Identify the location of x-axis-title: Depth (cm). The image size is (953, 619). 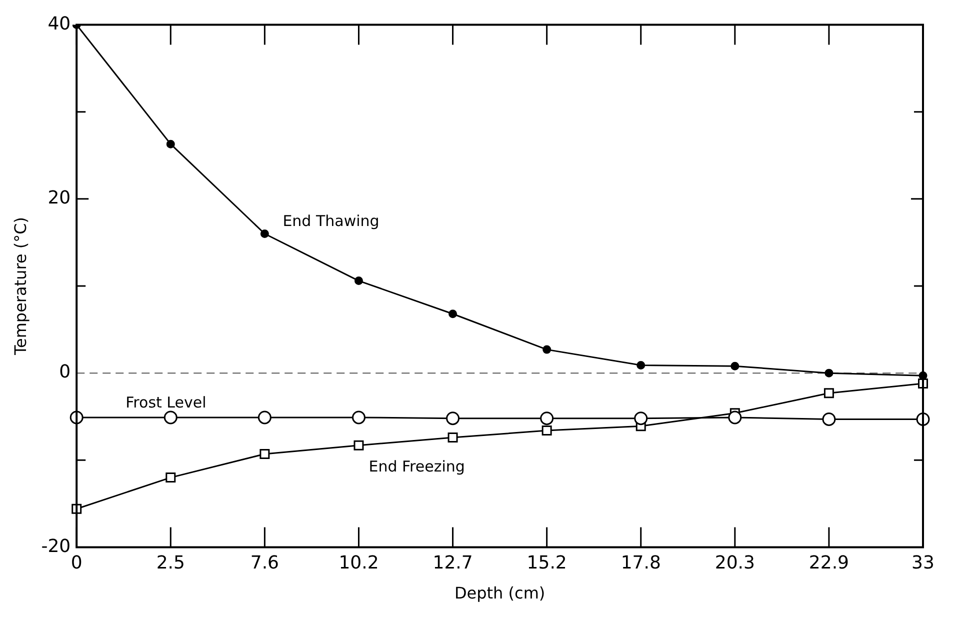
(500, 593).